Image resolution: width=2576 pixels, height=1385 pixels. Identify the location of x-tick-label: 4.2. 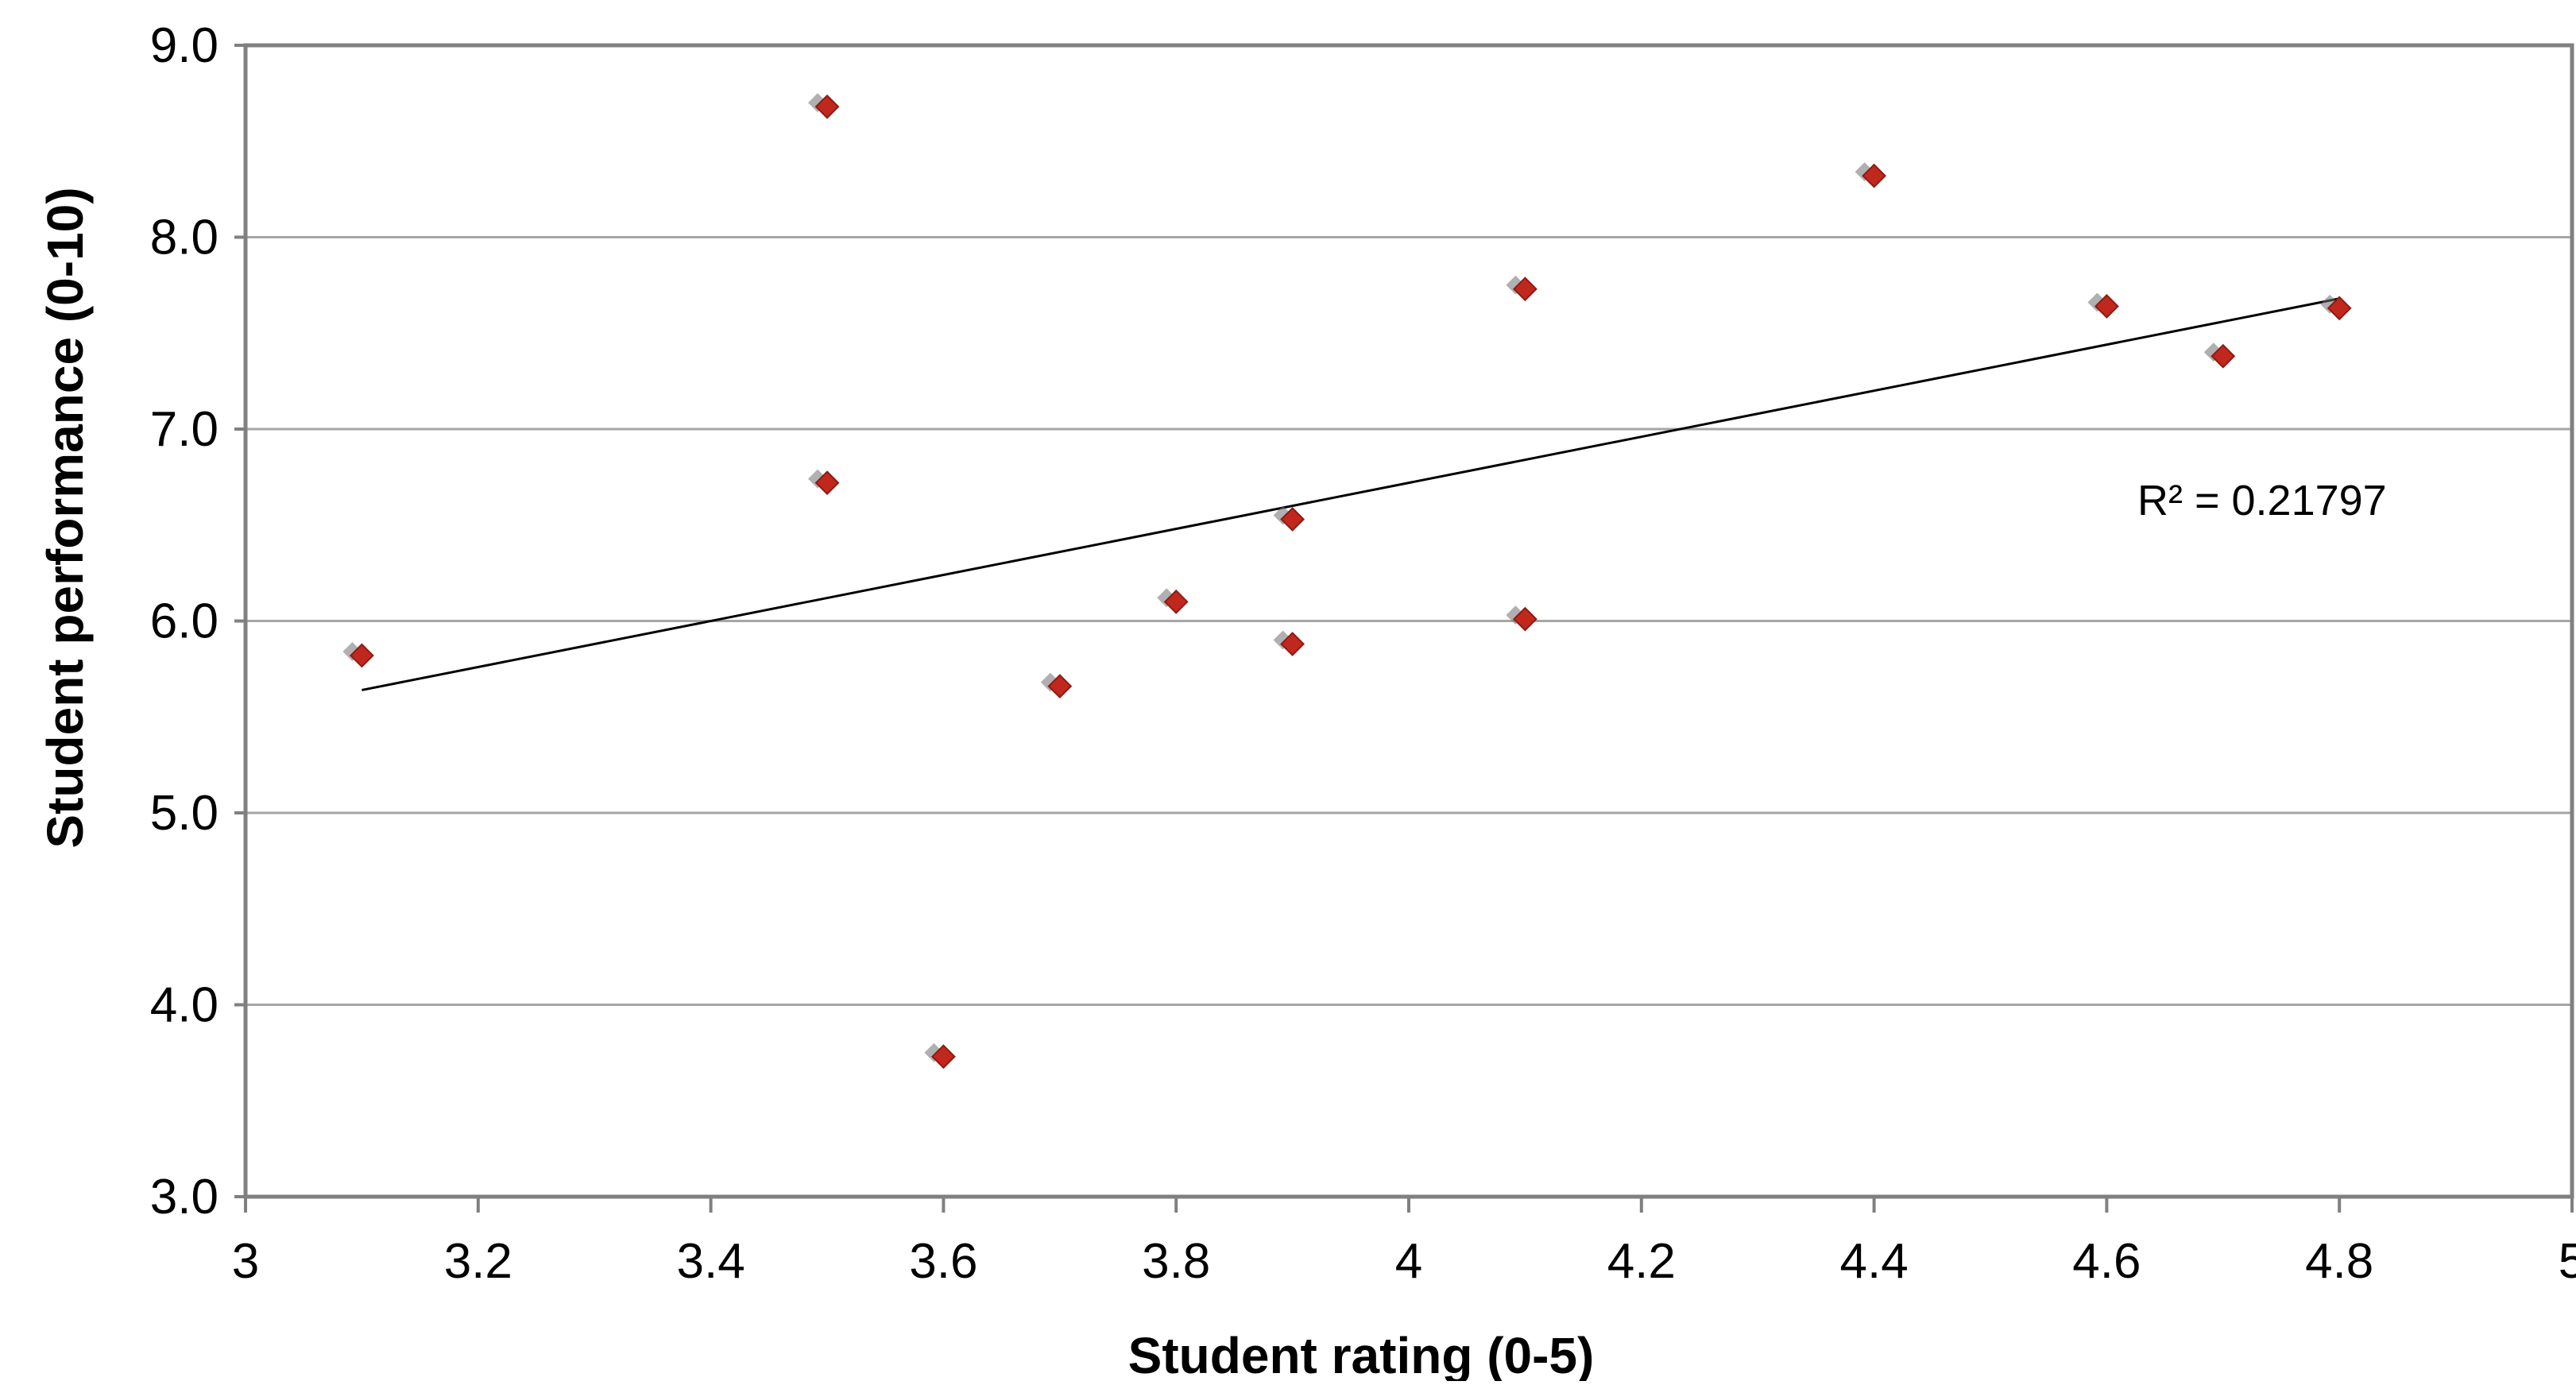
(1641, 1261).